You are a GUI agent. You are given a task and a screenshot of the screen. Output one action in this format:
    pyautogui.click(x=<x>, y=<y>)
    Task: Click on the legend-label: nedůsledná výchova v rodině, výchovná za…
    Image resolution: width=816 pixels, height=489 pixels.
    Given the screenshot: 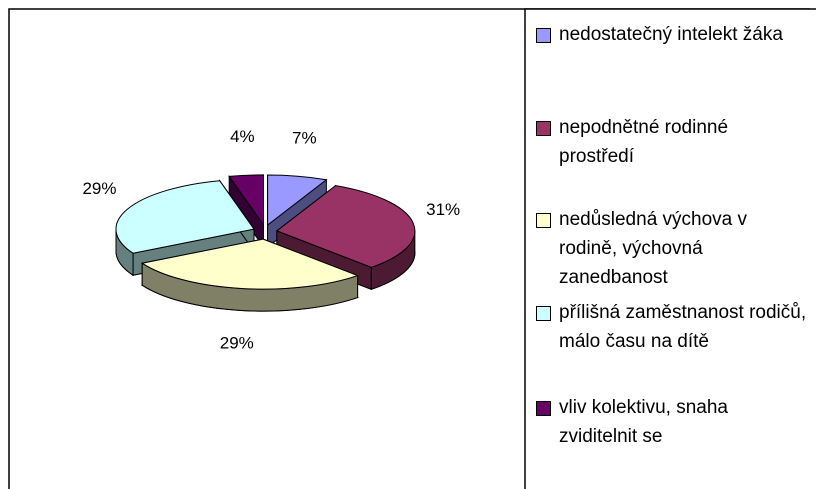 What is the action you would take?
    pyautogui.click(x=653, y=248)
    